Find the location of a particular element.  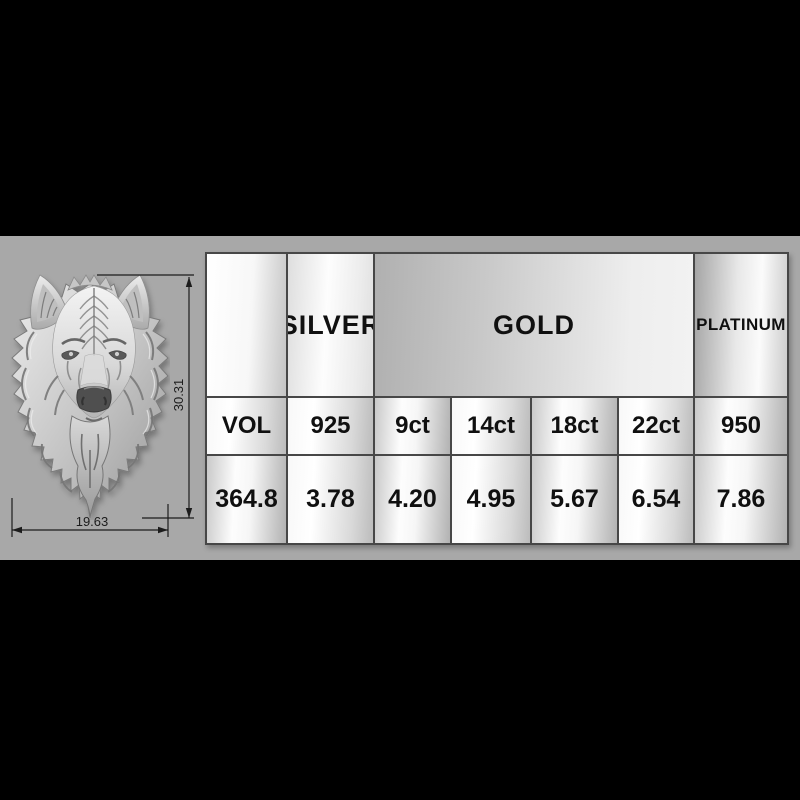

wolf-head-group is located at coordinates (90, 396).